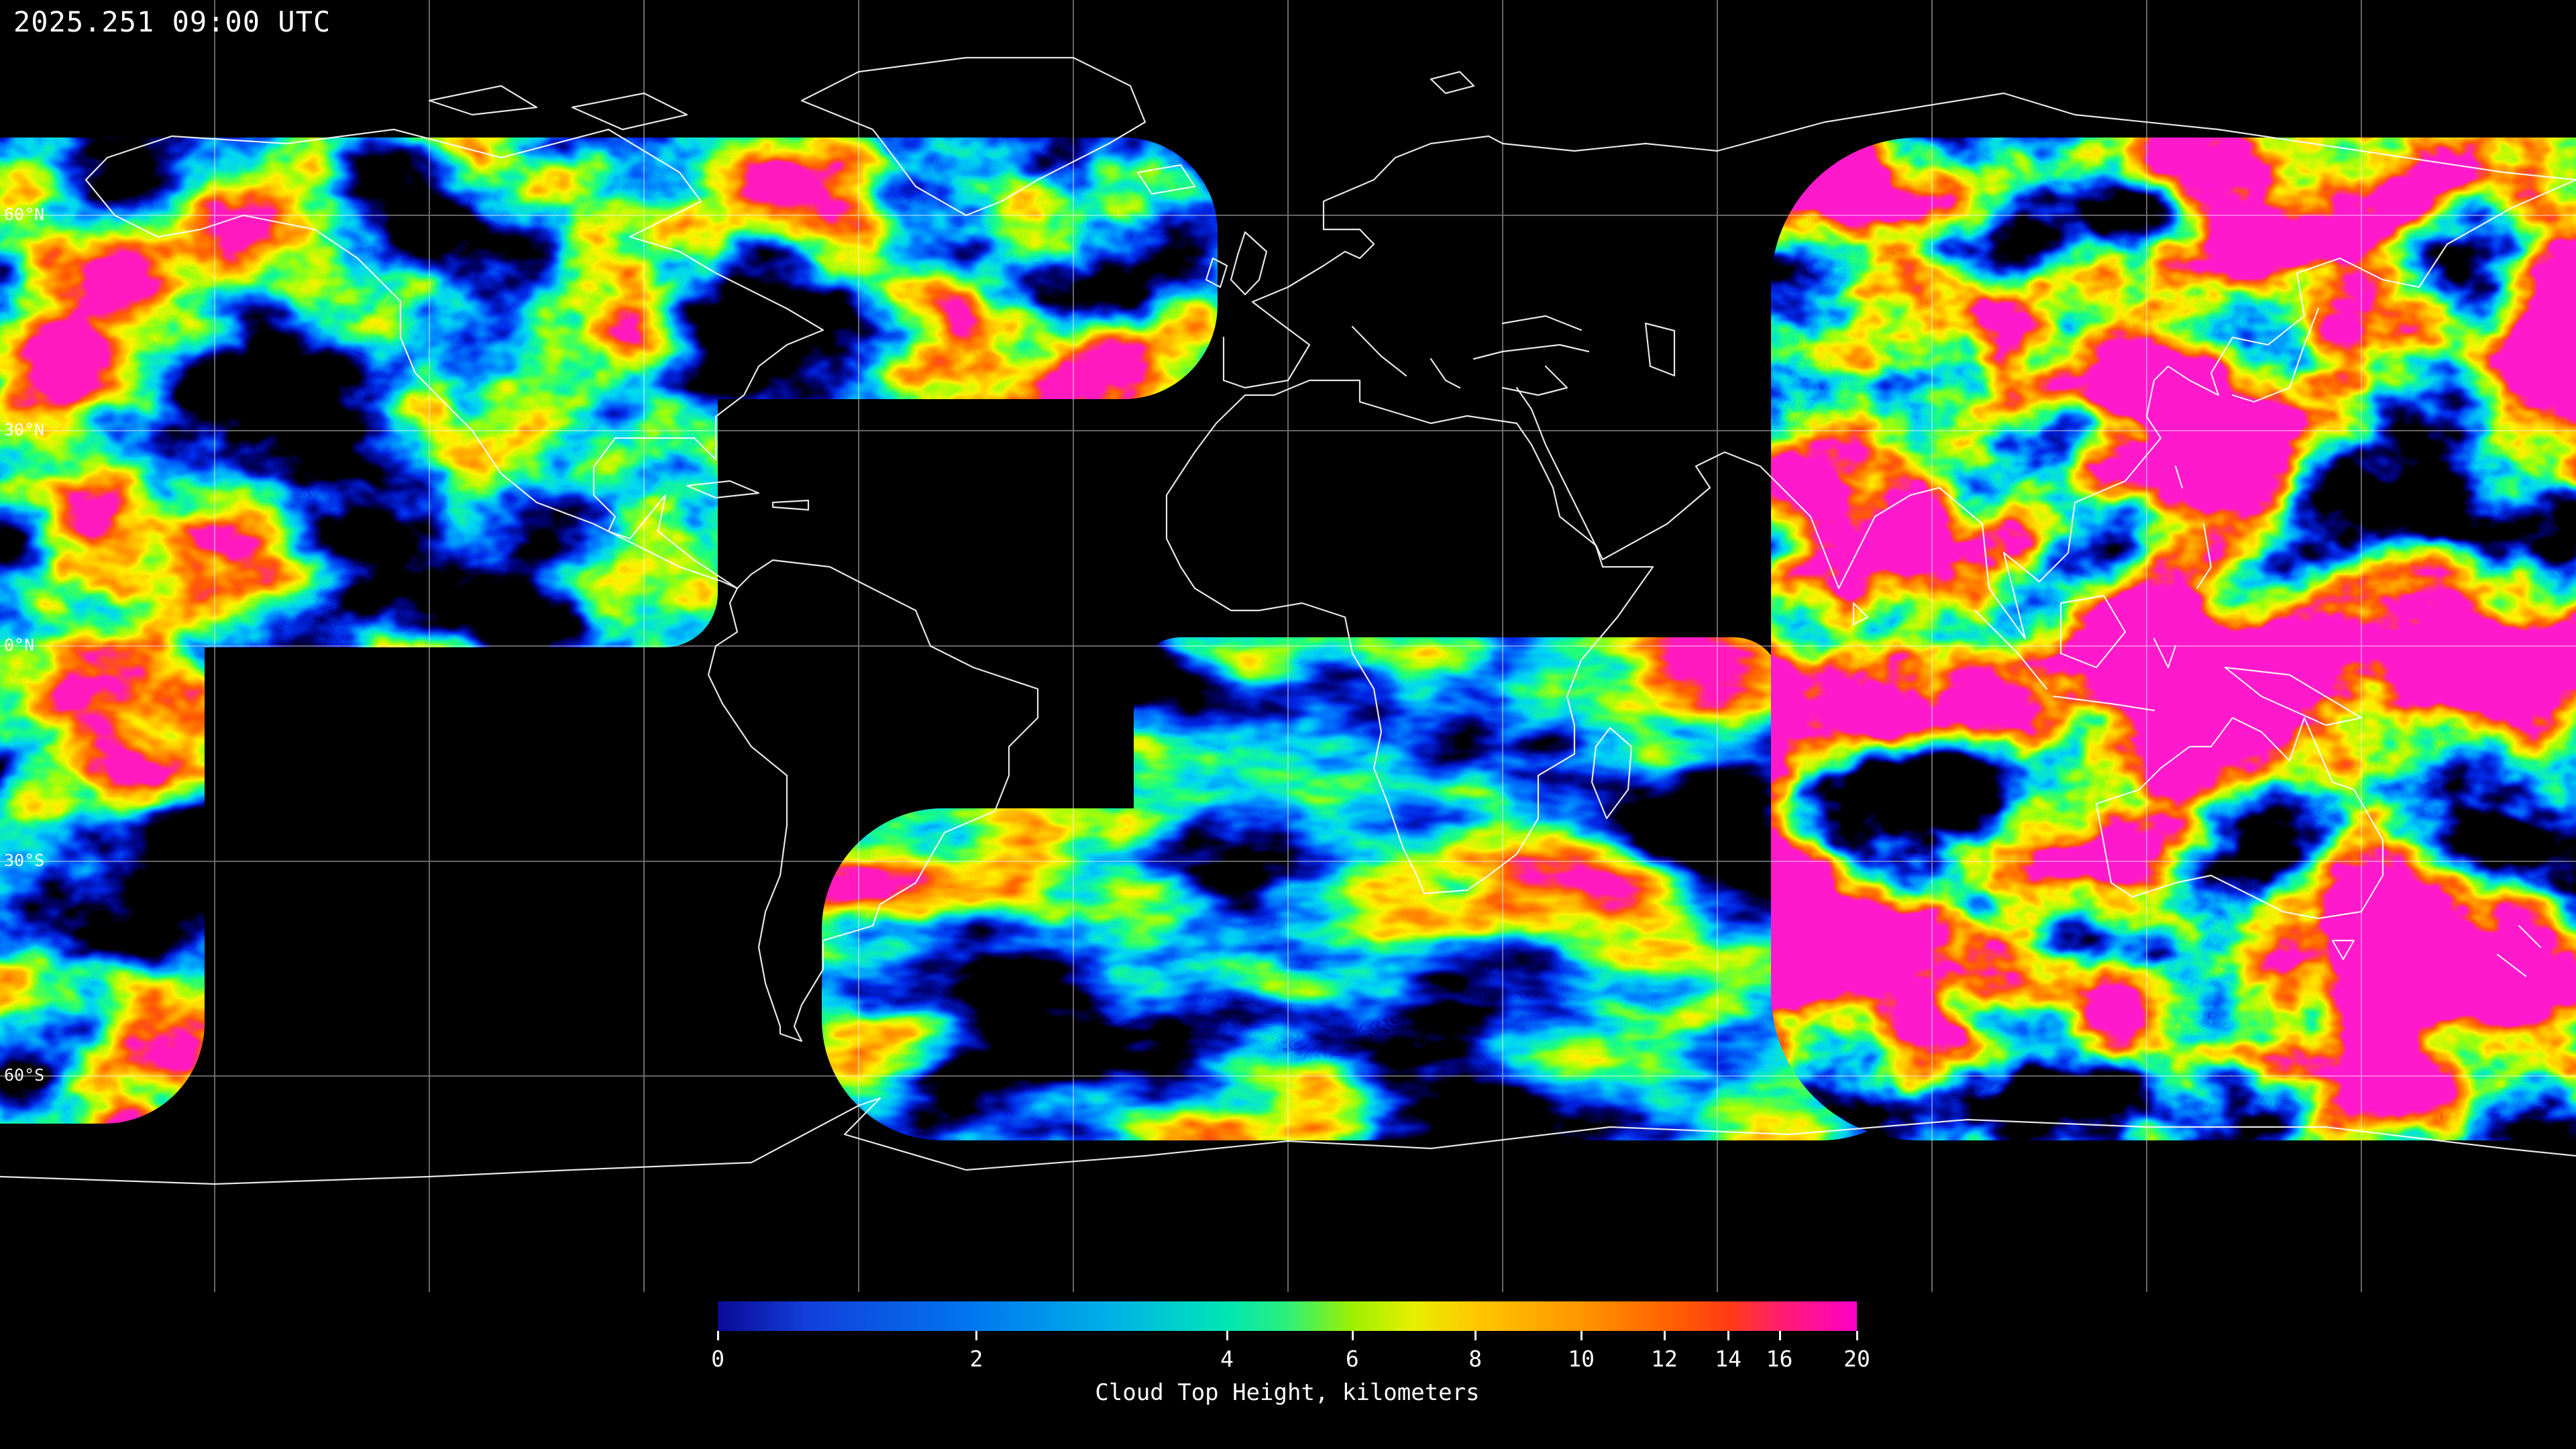 Image resolution: width=2576 pixels, height=1449 pixels. Describe the element at coordinates (1475, 1359) in the screenshot. I see `colorbar-tick-label: 8` at that location.